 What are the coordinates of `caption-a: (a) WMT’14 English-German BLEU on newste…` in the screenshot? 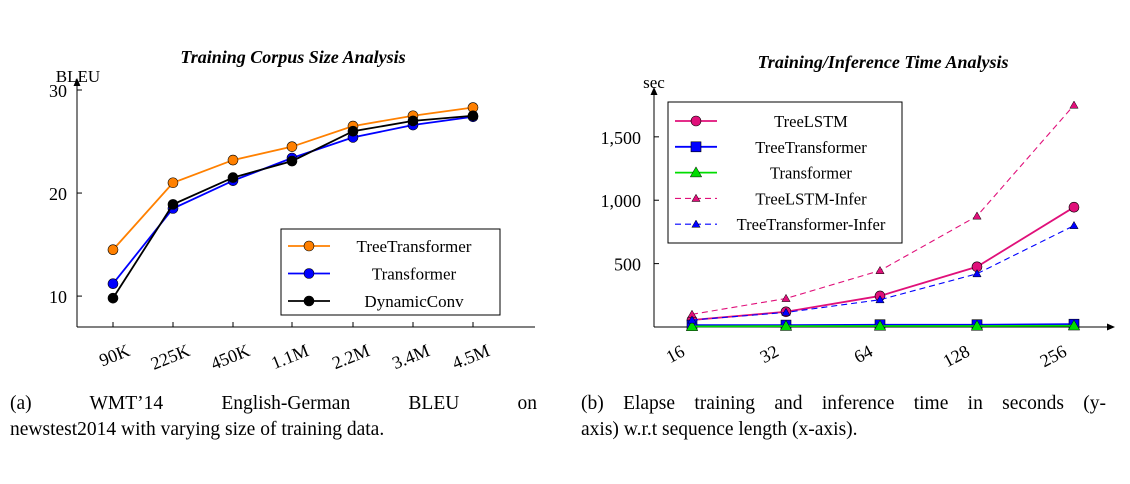 It's located at (273, 417).